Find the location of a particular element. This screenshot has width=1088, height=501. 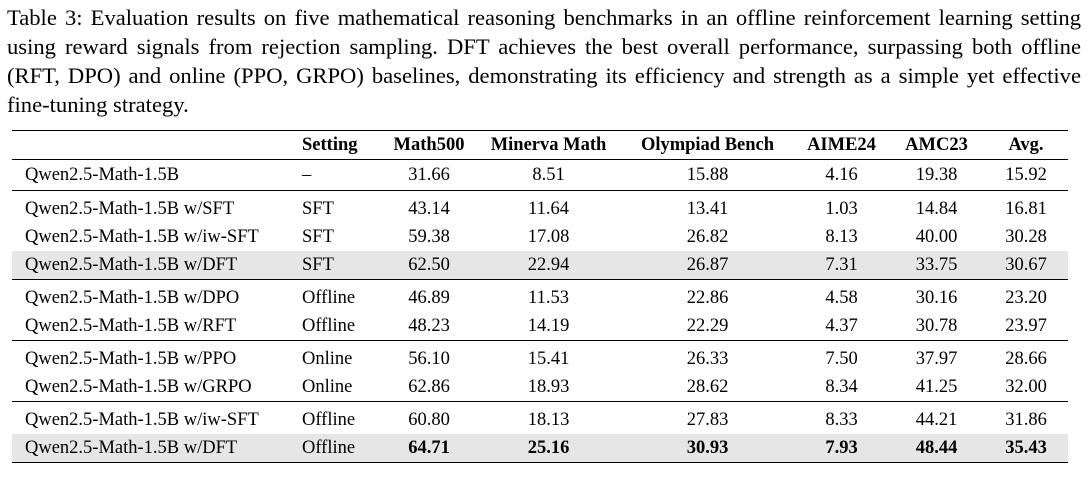

avg-cell: 28.66 is located at coordinates (1026, 356).